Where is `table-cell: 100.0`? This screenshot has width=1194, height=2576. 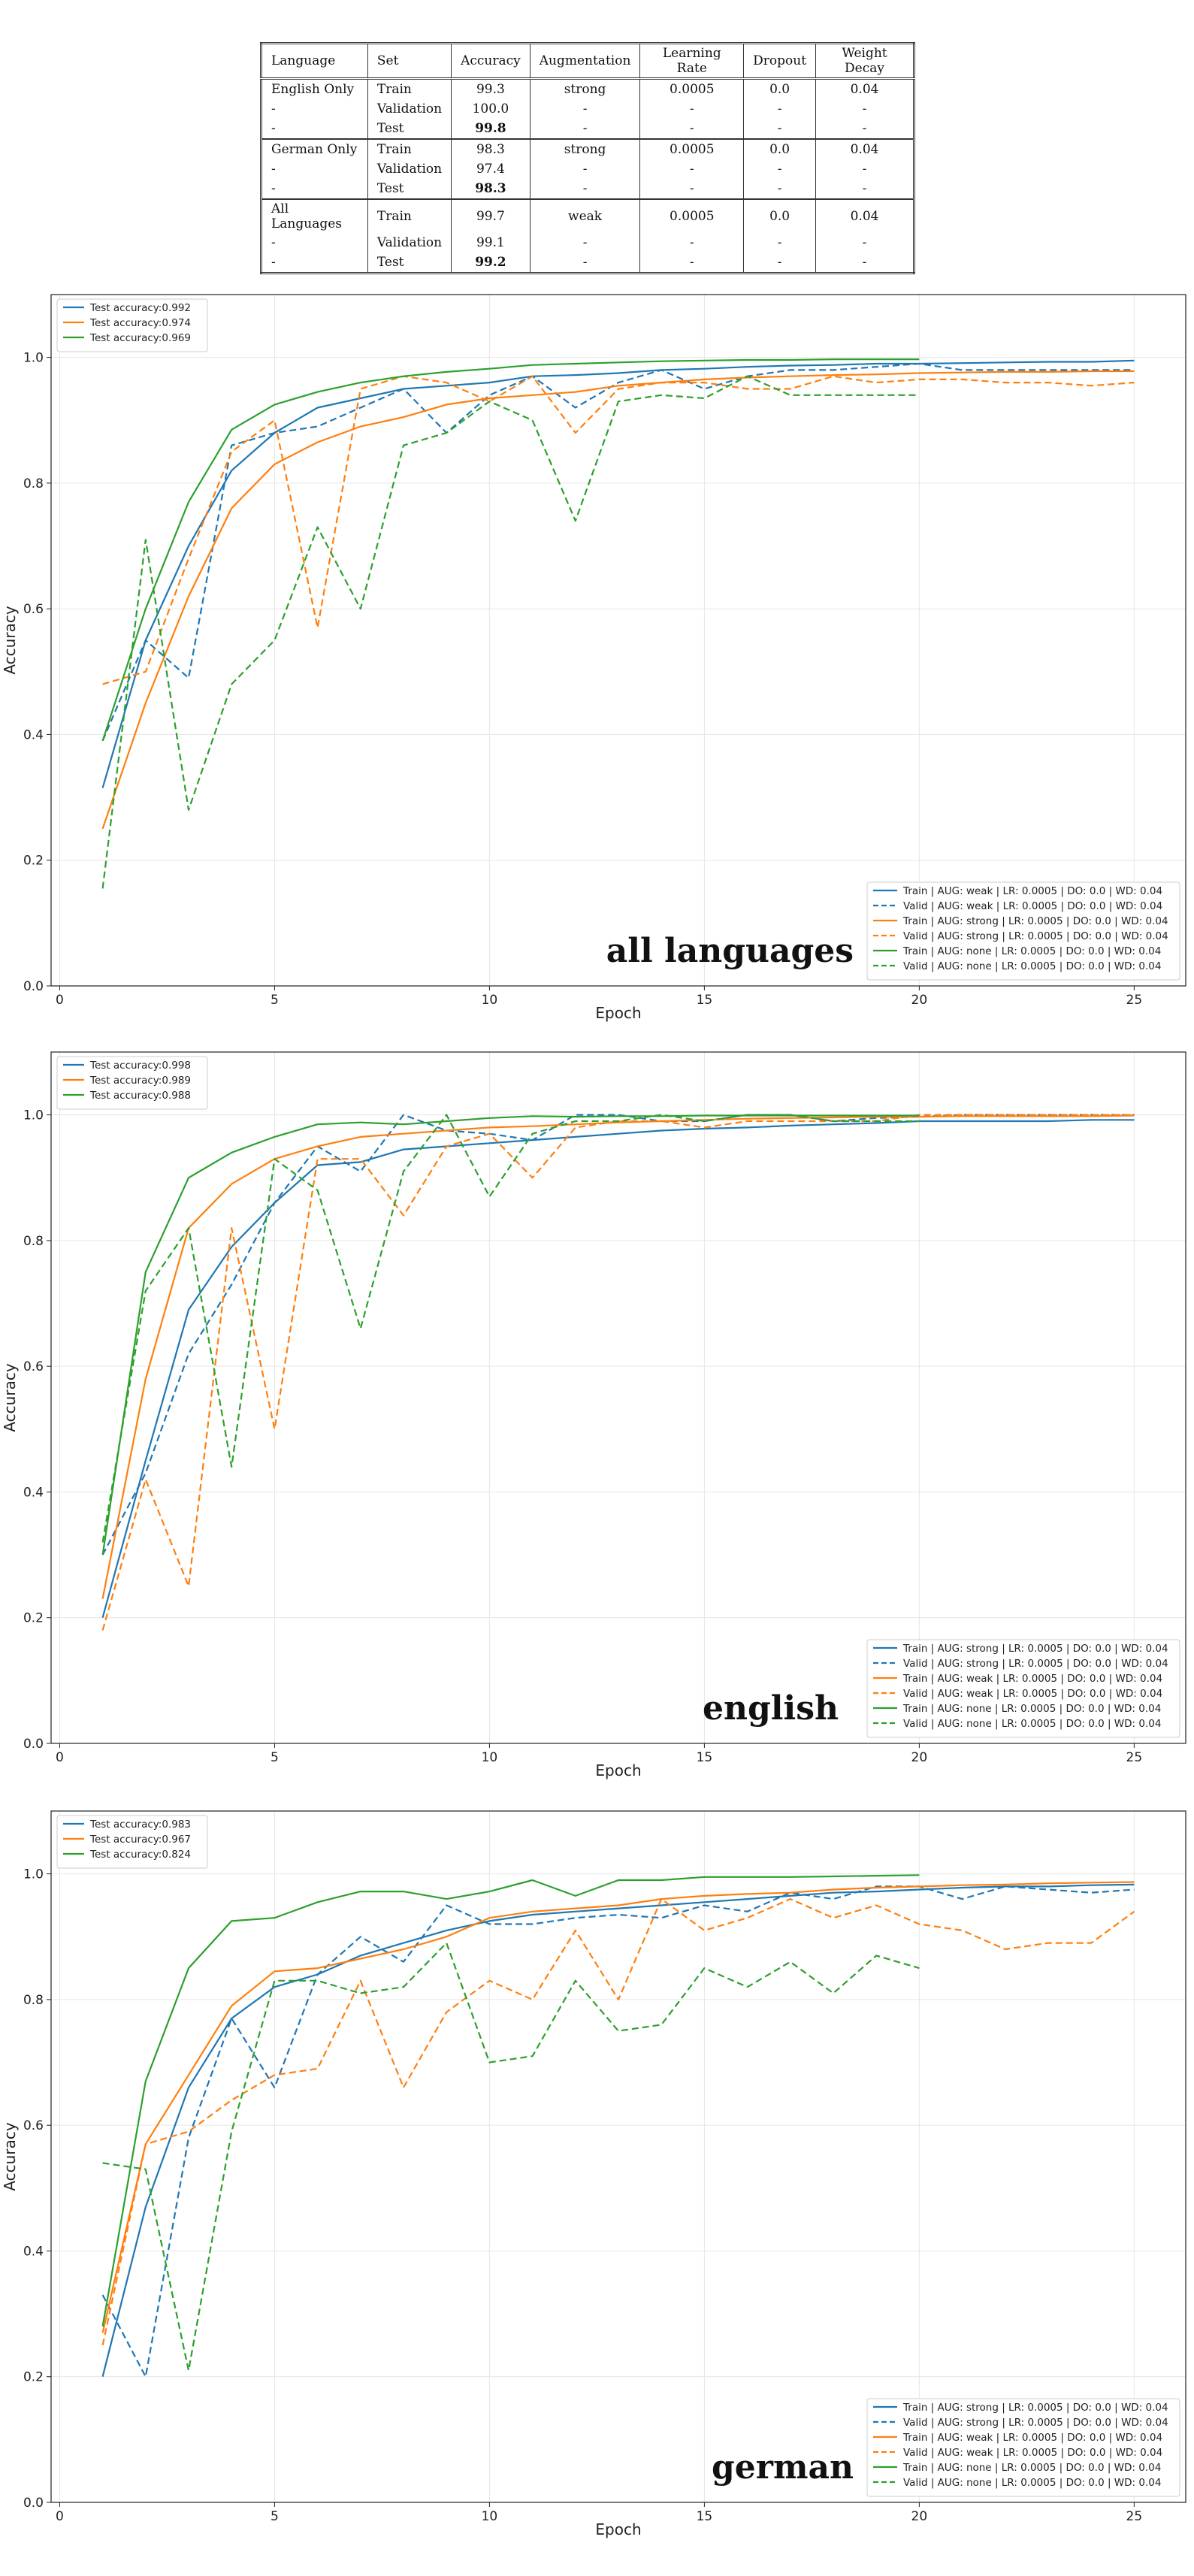 table-cell: 100.0 is located at coordinates (490, 109).